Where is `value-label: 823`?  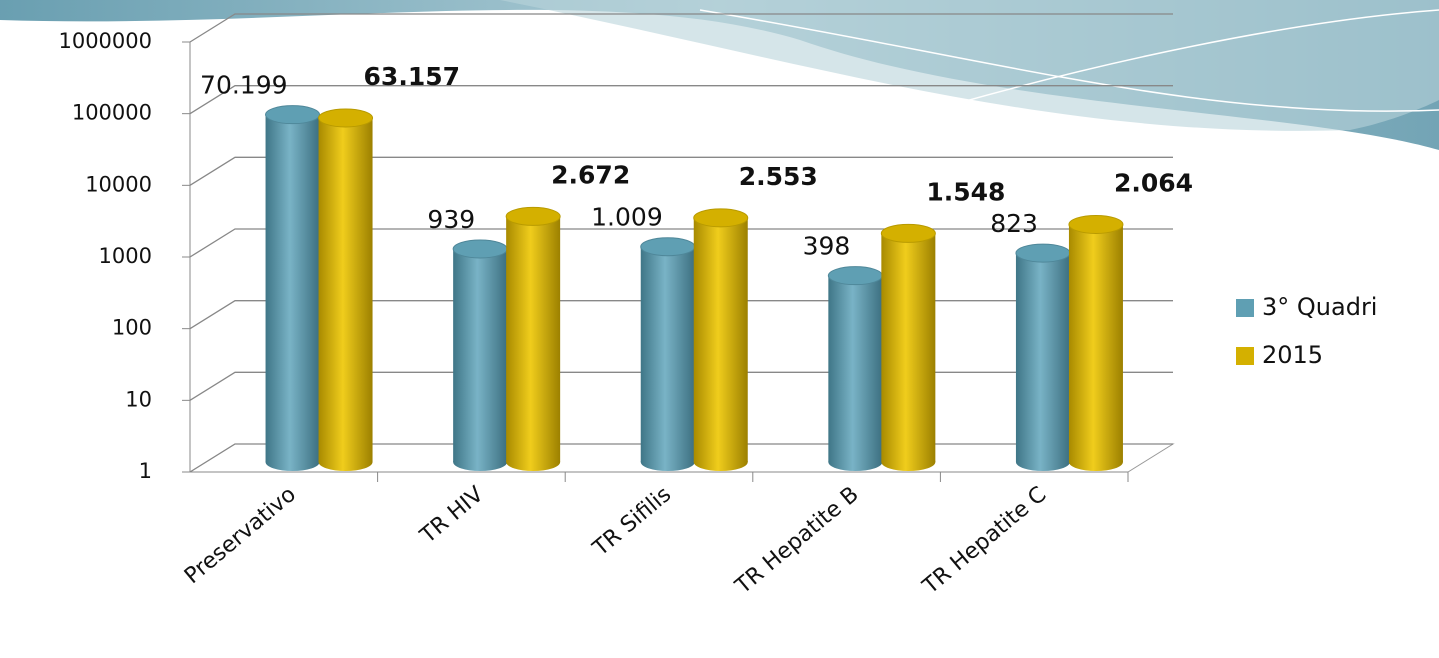
value-label: 823 is located at coordinates (1014, 223).